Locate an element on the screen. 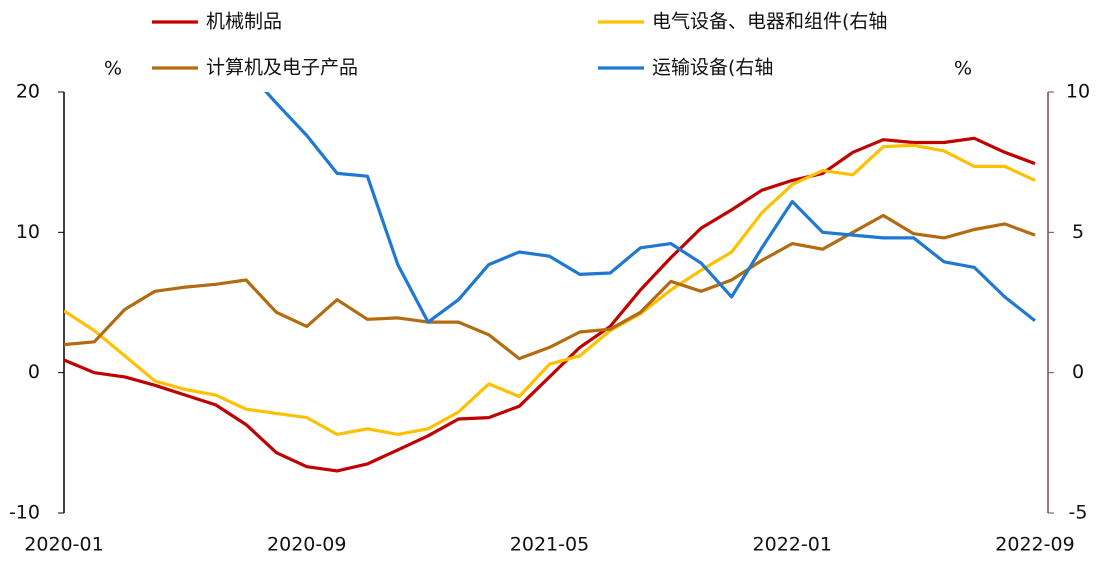 The height and width of the screenshot is (562, 1108). y-tick-label: -10 is located at coordinates (24, 513).